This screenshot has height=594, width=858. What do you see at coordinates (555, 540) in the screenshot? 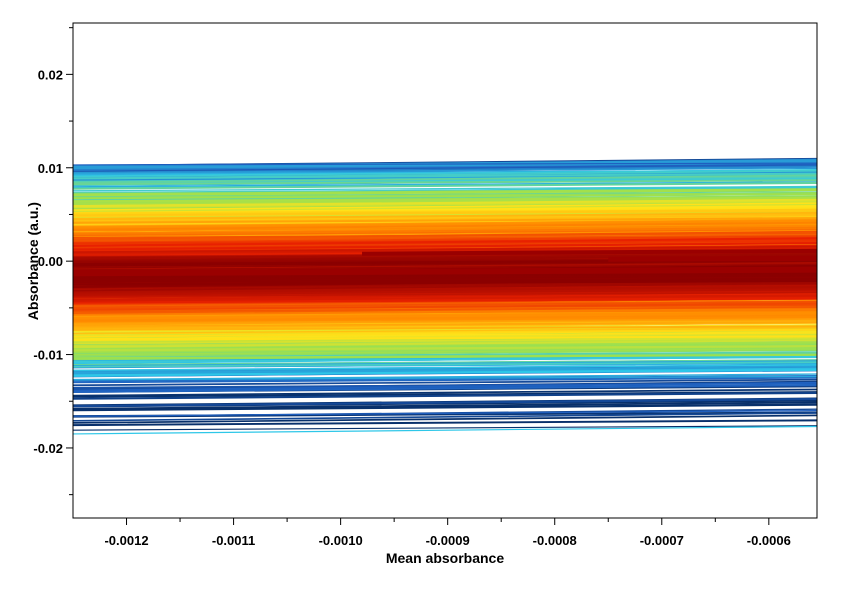
I see `x-tick-label: -0.0008` at bounding box center [555, 540].